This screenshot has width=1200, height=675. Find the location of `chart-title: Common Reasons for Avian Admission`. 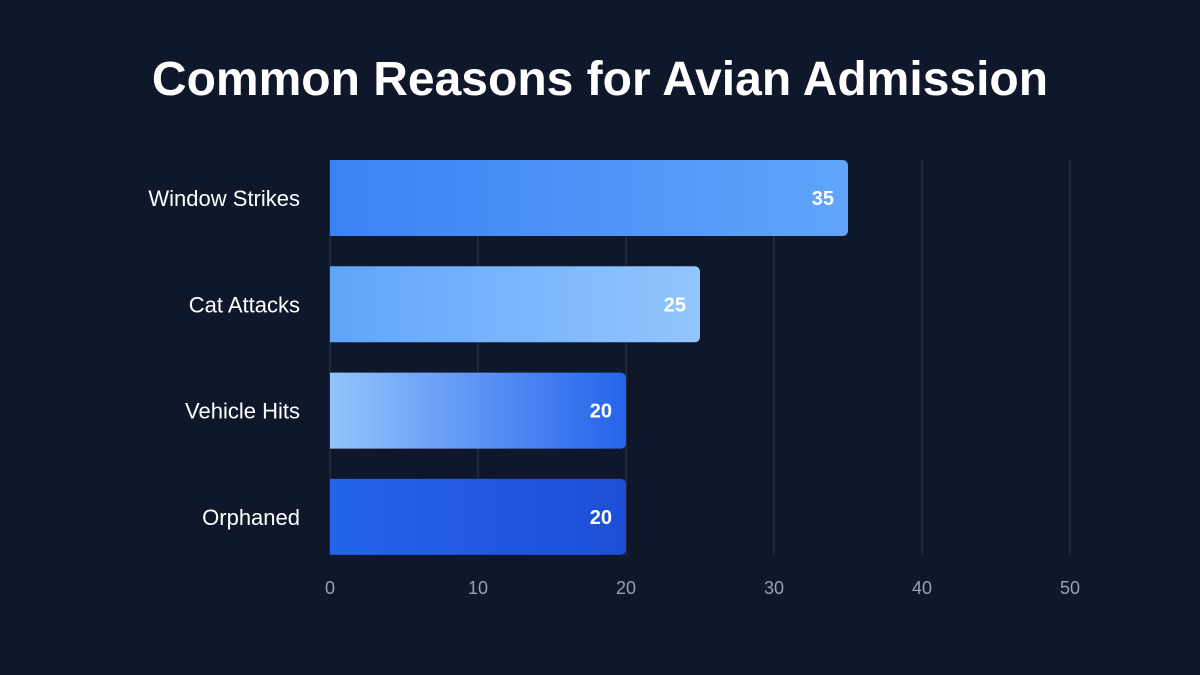

chart-title: Common Reasons for Avian Admission is located at coordinates (600, 79).